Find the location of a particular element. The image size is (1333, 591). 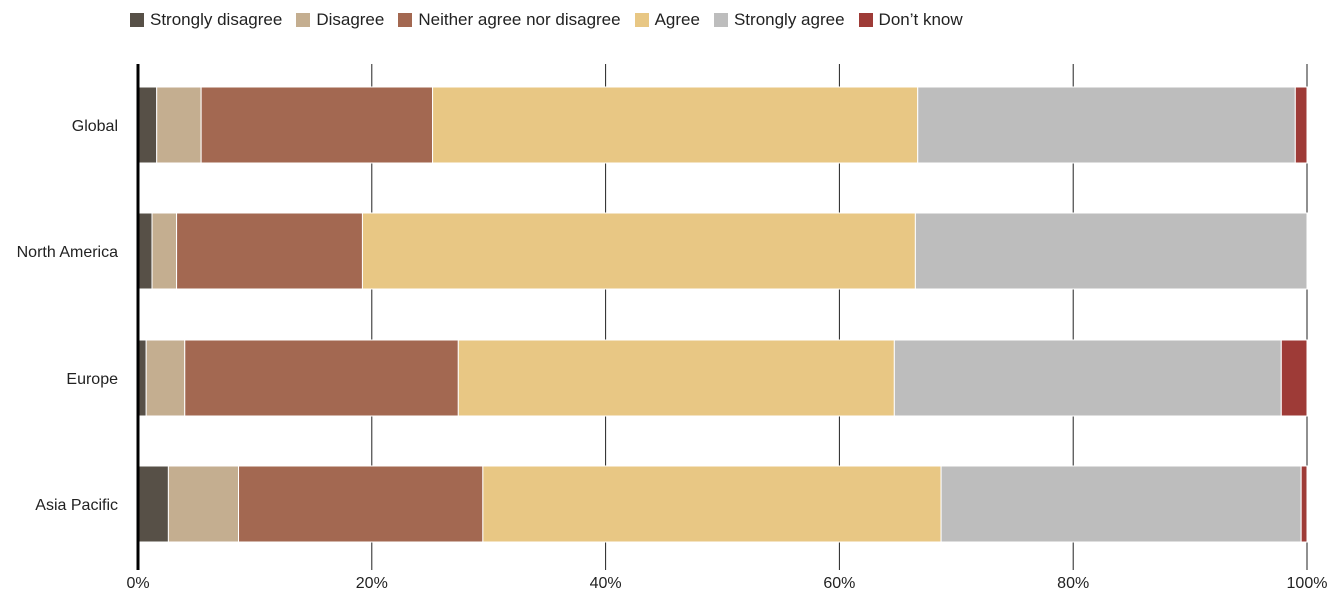

category-label: Global is located at coordinates (95, 126).